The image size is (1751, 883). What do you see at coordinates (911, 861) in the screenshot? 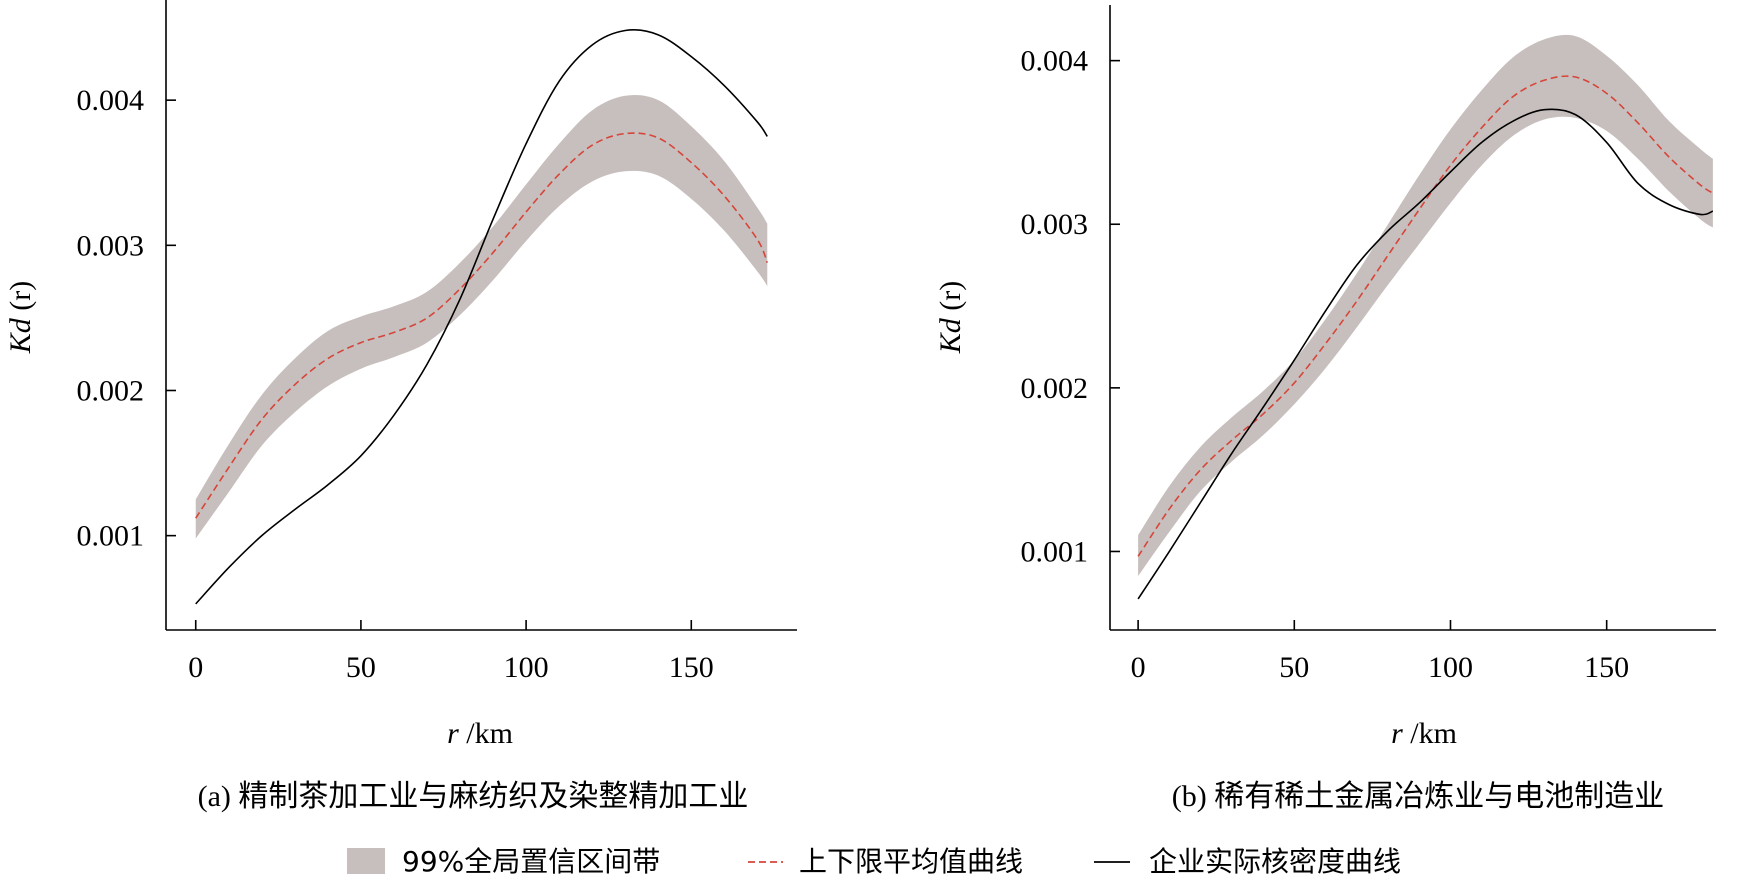
I see `legend-mean-label: 上下限平均值曲线` at bounding box center [911, 861].